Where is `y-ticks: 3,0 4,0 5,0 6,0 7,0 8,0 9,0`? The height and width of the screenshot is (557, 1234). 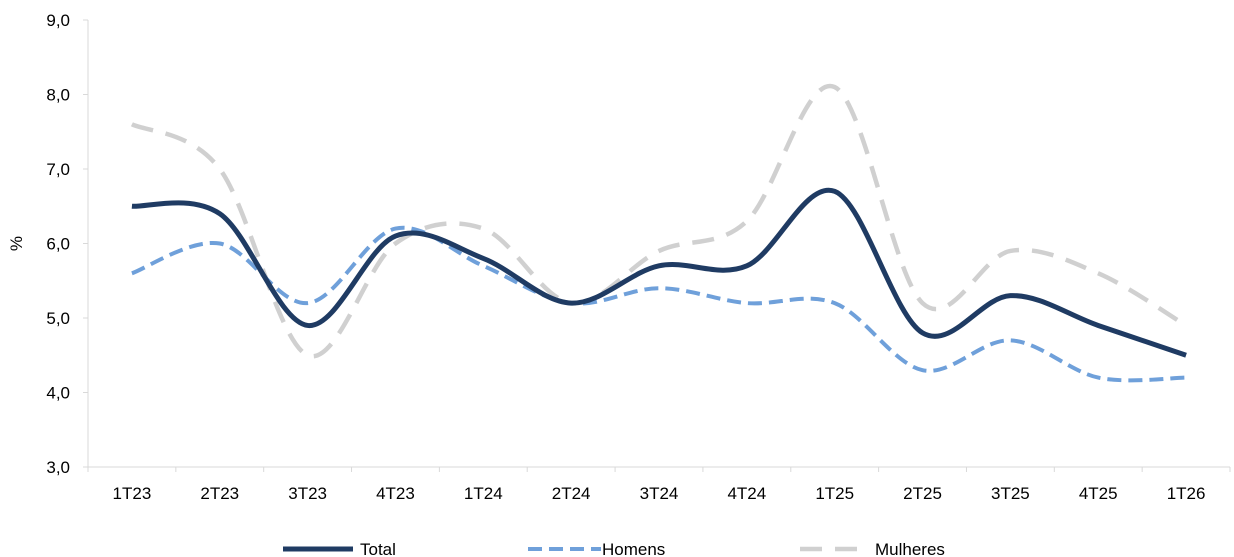
y-ticks: 3,0 4,0 5,0 6,0 7,0 8,0 9,0 is located at coordinates (67, 244).